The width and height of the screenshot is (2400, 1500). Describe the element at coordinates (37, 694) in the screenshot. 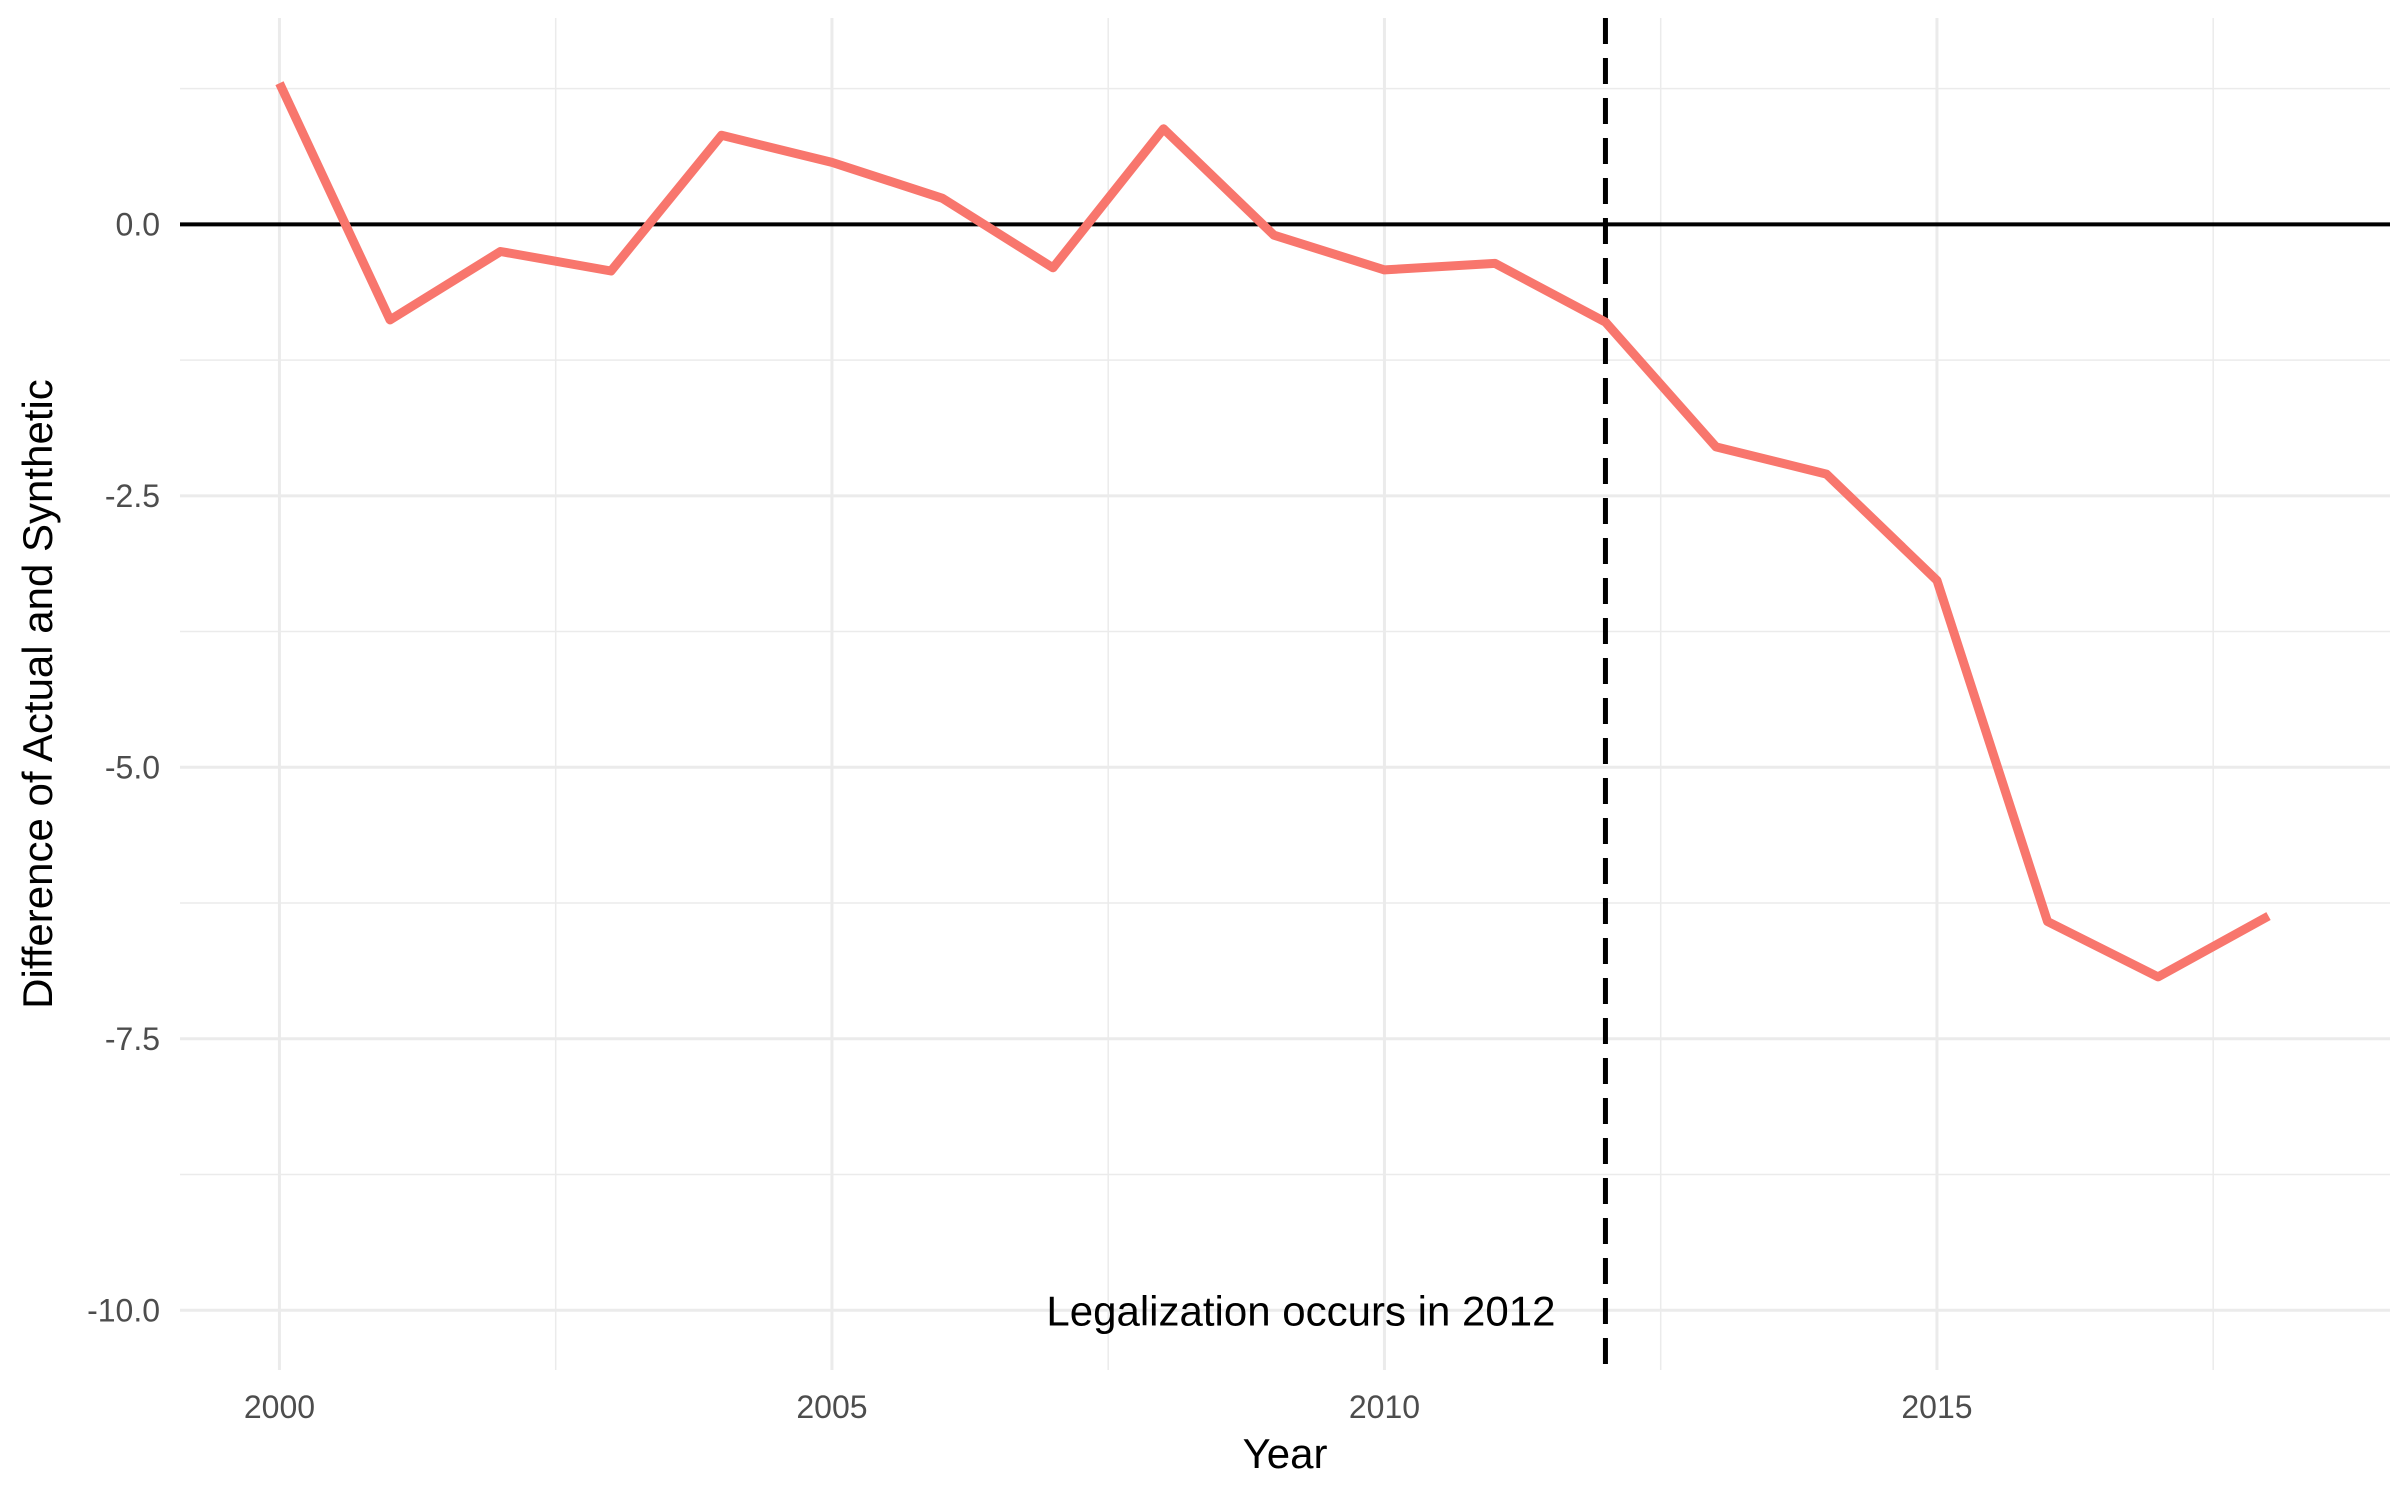

I see `y-axis-title: Difference of Actual and Synthetic` at that location.